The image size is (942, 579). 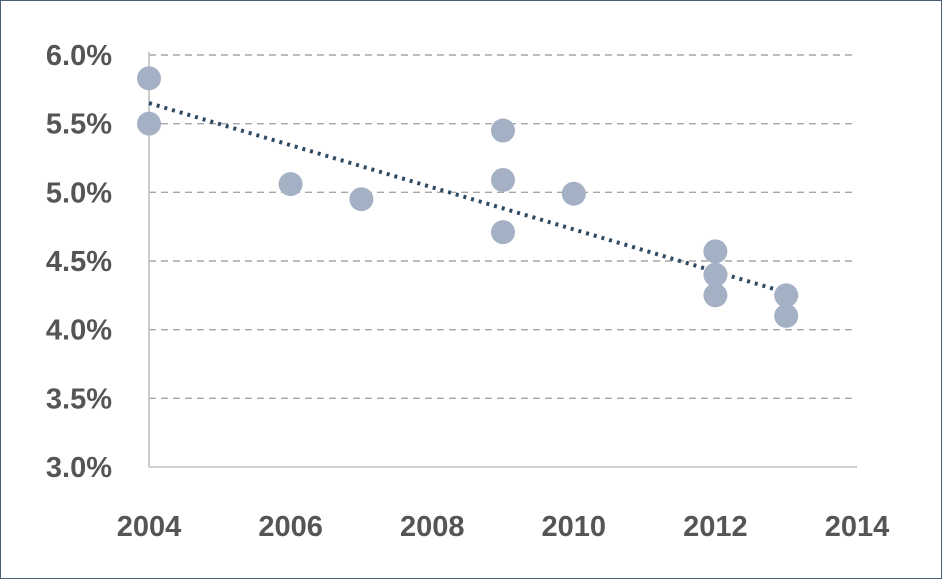 I want to click on x-tick-label: 2012, so click(x=715, y=527).